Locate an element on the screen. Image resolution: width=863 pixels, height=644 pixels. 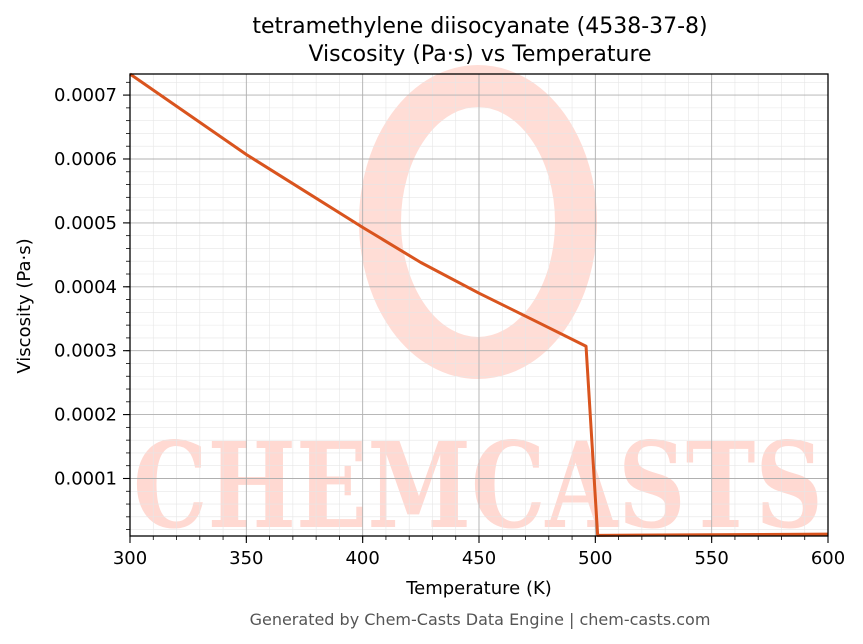
x-tick-label: 600 is located at coordinates (828, 558).